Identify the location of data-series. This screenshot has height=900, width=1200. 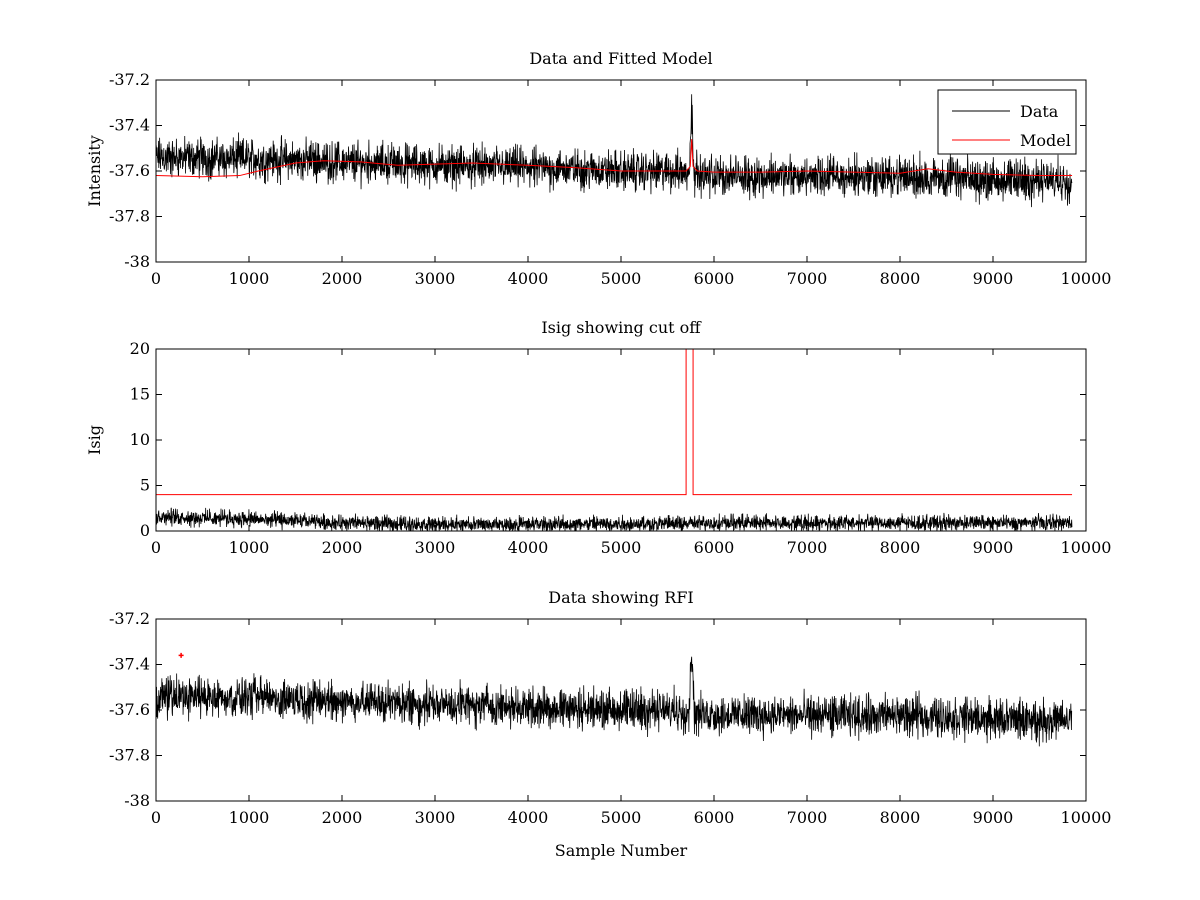
(614, 151).